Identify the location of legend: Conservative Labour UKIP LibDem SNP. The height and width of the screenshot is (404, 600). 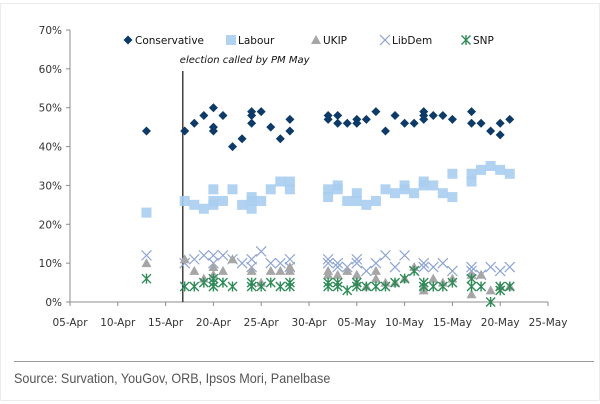
(308, 40).